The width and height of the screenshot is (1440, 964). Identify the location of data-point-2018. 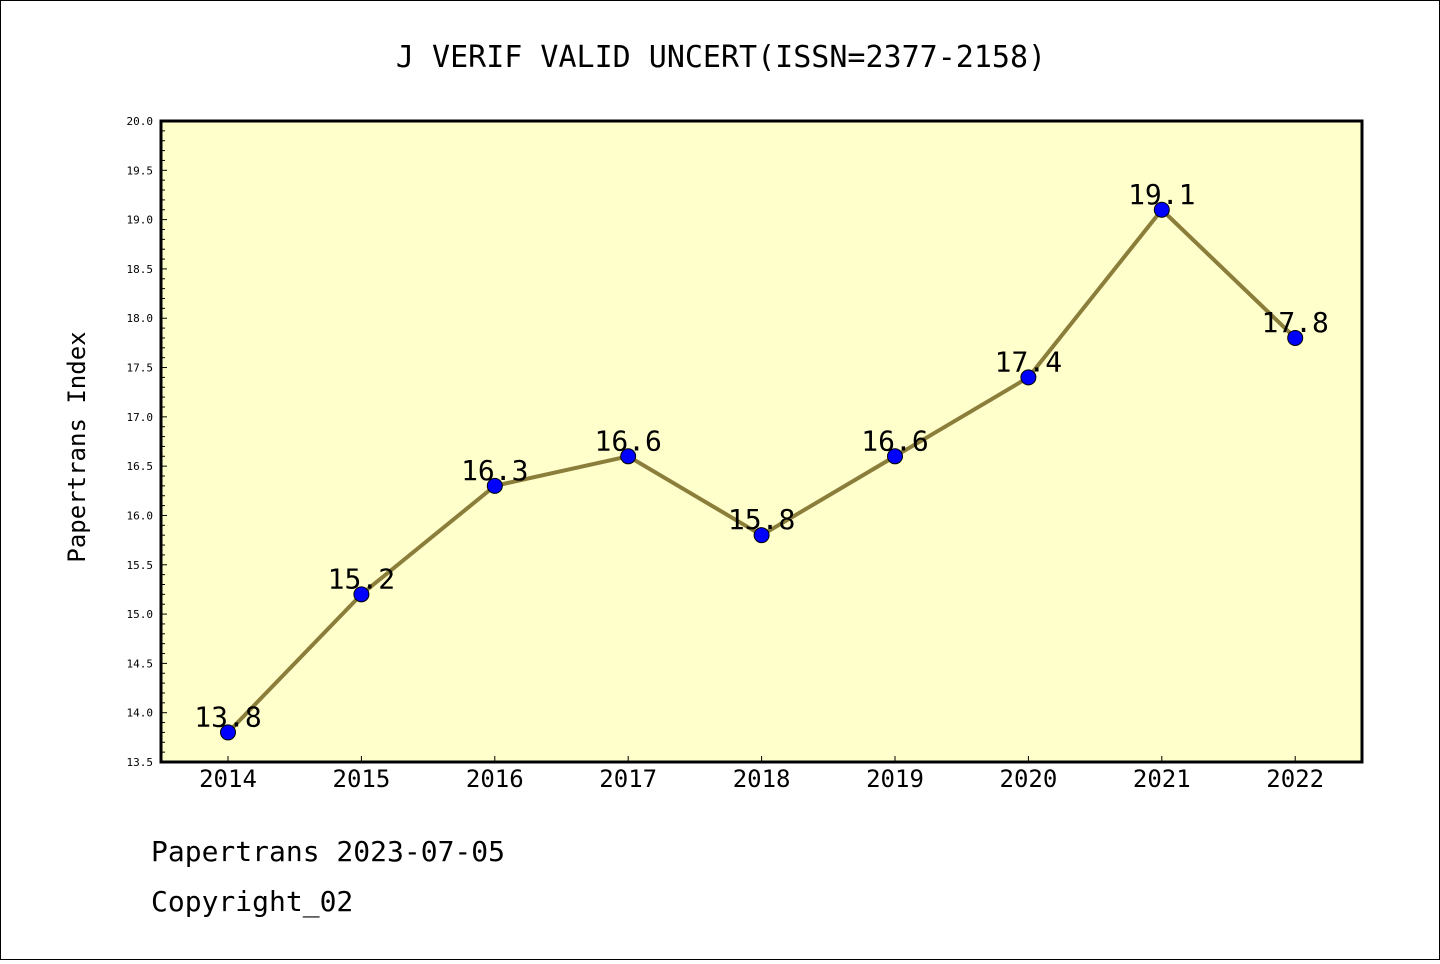
(761, 535).